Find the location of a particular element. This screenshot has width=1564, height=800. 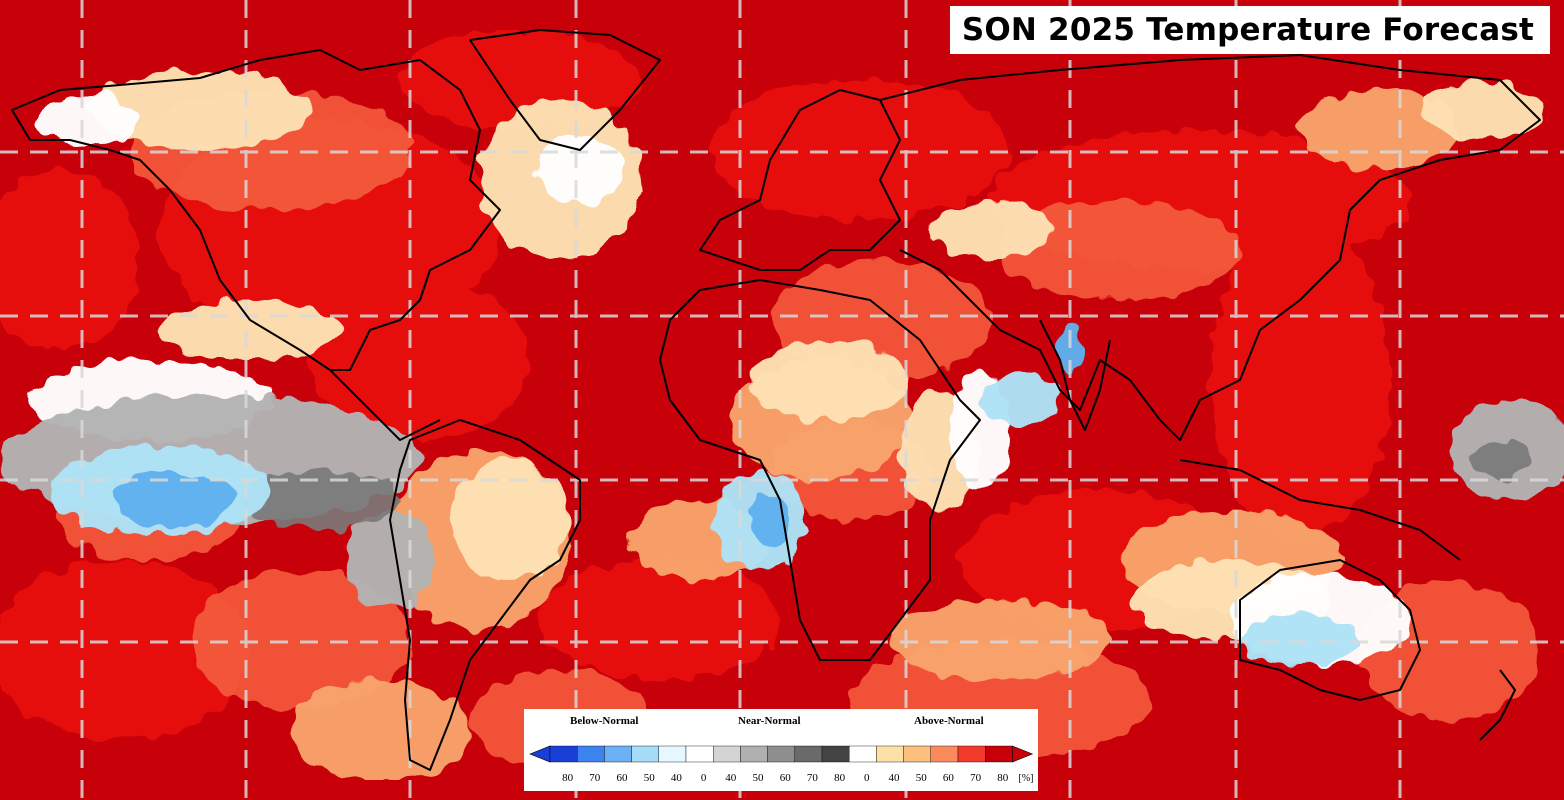

south-america-coast is located at coordinates (485, 595).